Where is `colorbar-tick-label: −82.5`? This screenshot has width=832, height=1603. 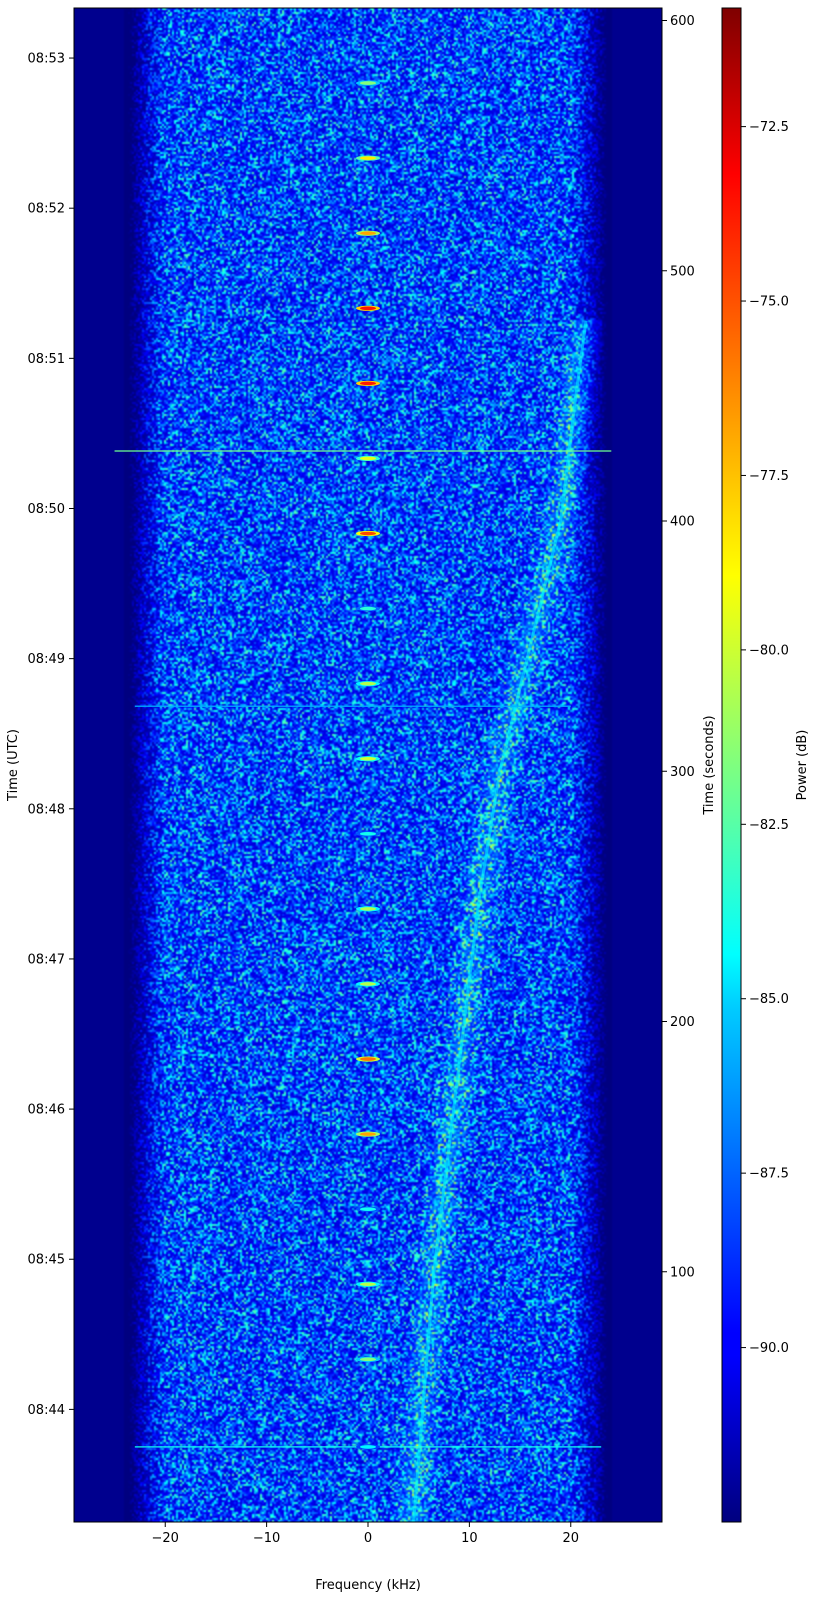 colorbar-tick-label: −82.5 is located at coordinates (769, 825).